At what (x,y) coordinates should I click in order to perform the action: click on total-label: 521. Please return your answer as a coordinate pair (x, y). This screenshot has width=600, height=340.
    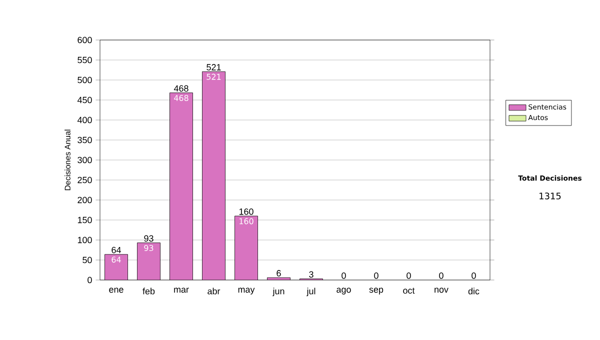
    Looking at the image, I should click on (213, 67).